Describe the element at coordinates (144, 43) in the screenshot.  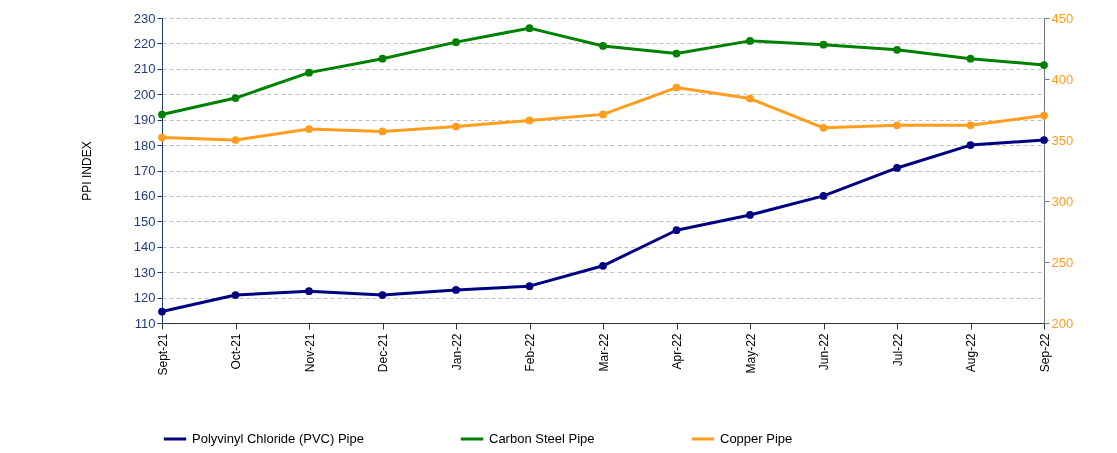
I see `y-tick-label: 220` at that location.